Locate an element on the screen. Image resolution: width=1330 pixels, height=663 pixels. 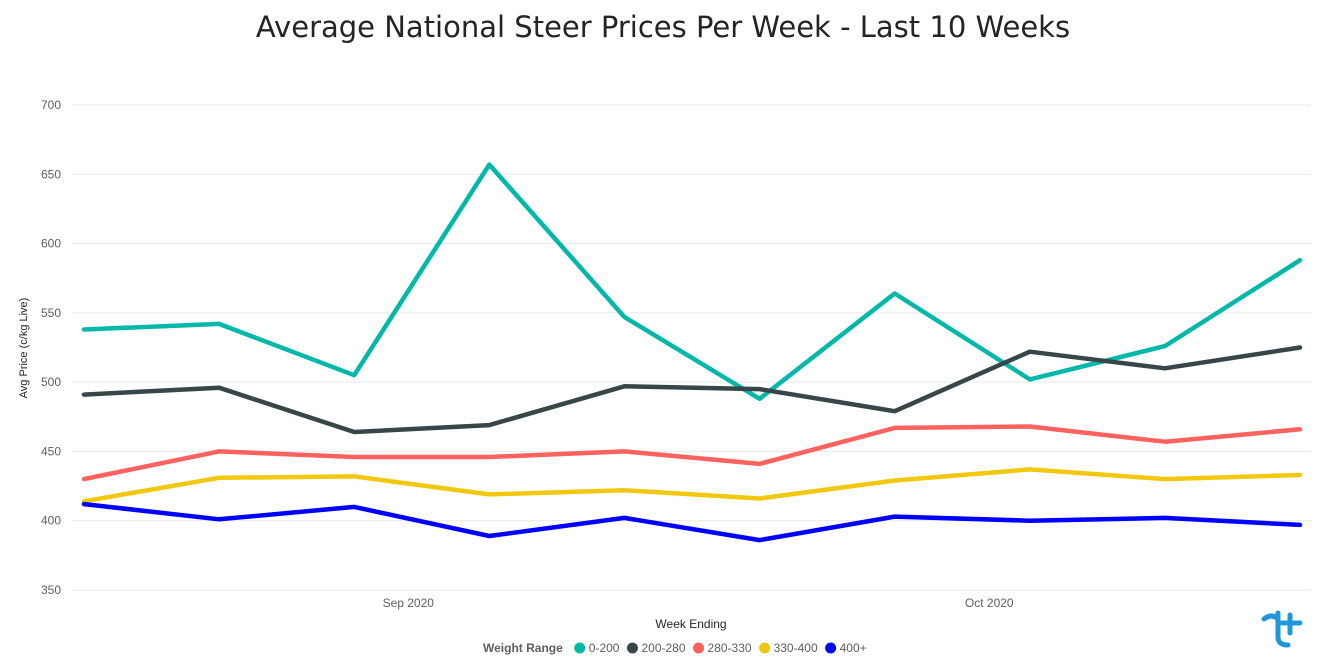
legend-item-label: 0-200 is located at coordinates (604, 648).